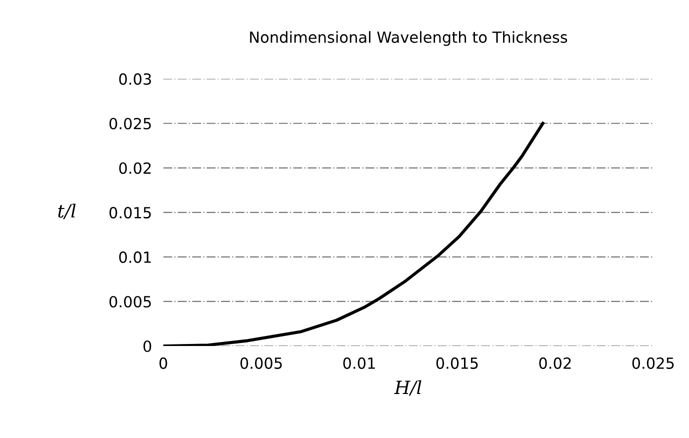  What do you see at coordinates (67, 212) in the screenshot?
I see `y-axis-title: t/l` at bounding box center [67, 212].